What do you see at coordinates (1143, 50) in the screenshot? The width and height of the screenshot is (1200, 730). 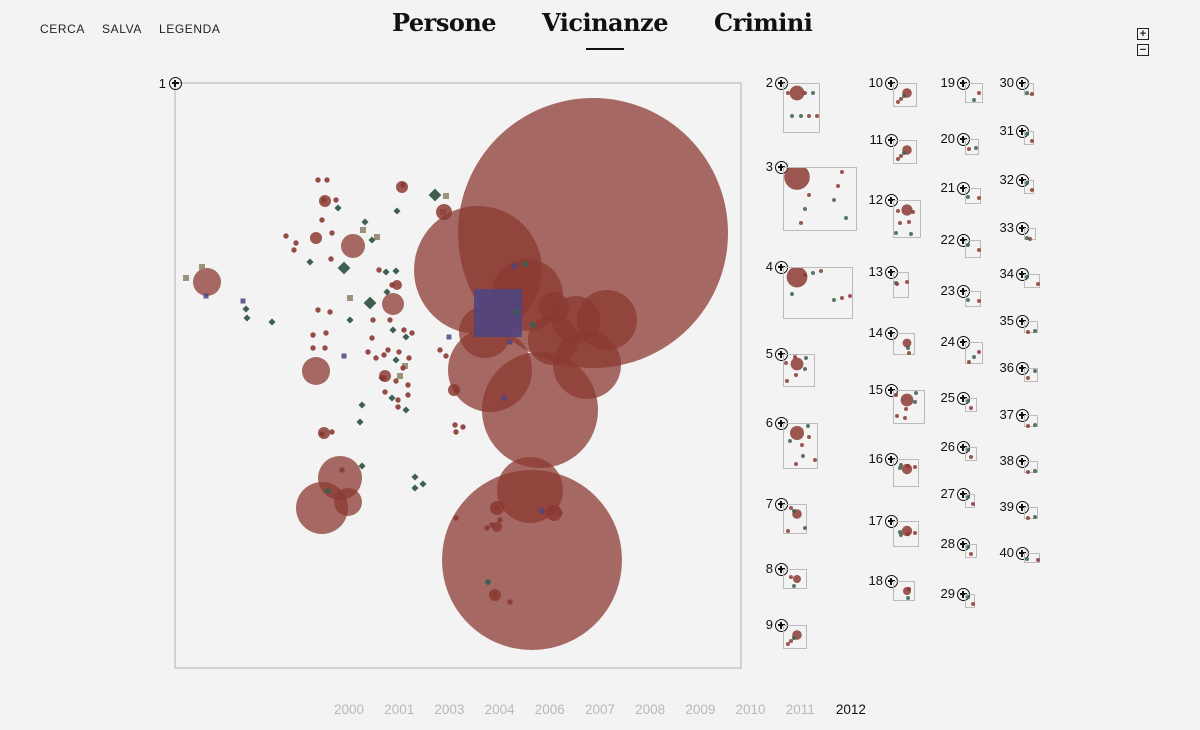 I see `zoom-out-button: −` at bounding box center [1143, 50].